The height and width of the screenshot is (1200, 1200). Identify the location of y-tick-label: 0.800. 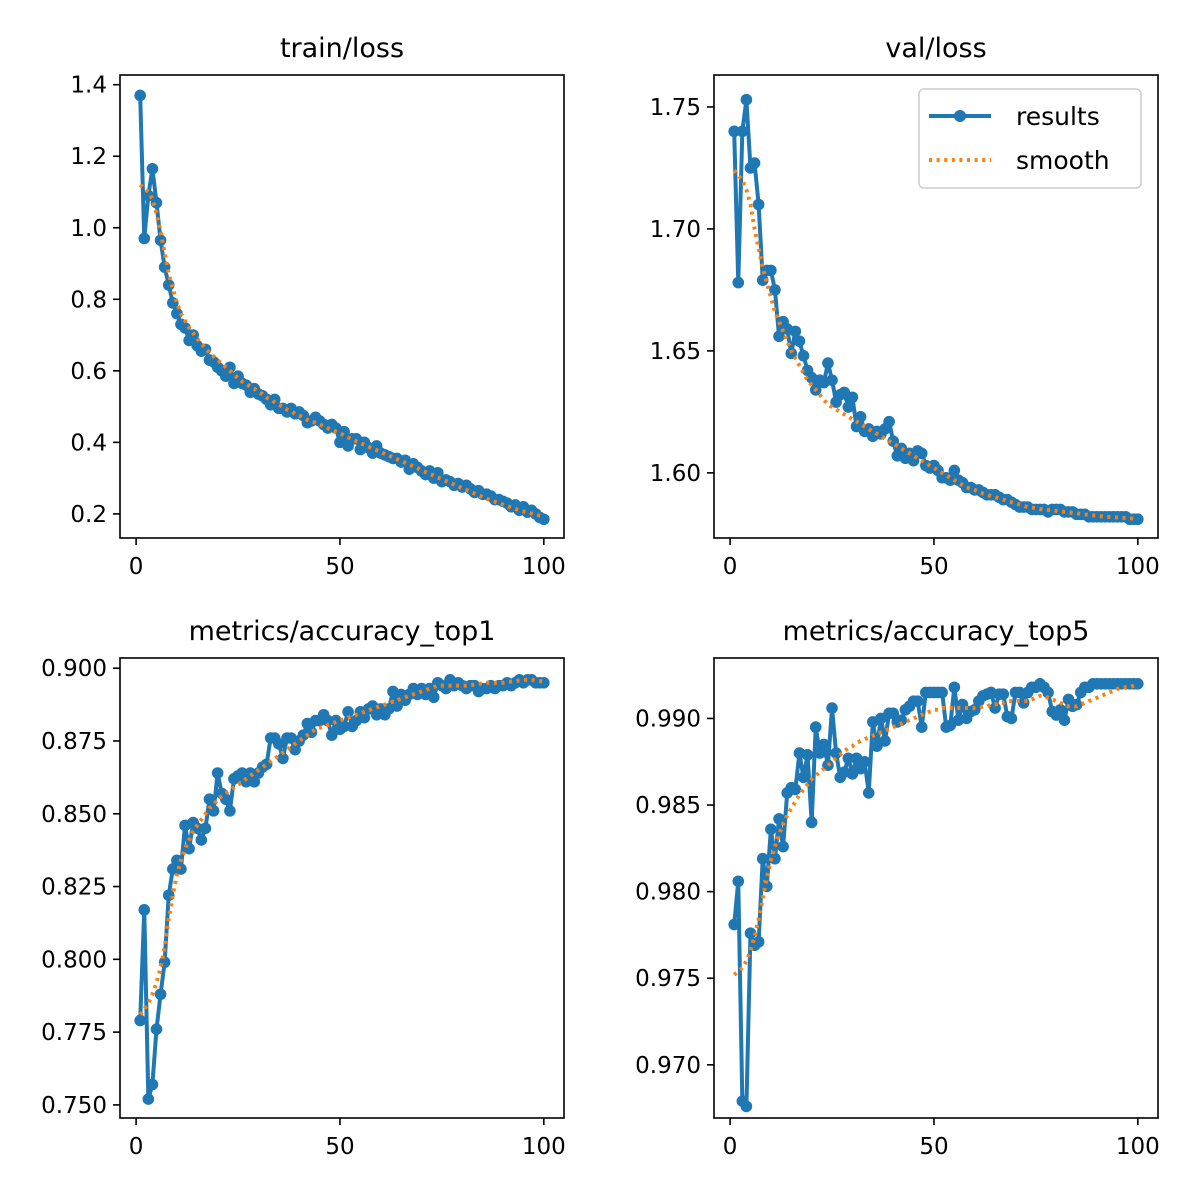
(74, 960).